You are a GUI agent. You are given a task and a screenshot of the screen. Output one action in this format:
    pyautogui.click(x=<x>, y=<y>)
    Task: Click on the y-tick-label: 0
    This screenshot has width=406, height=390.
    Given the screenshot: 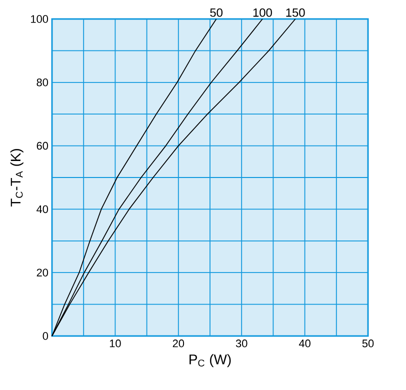 What is the action you would take?
    pyautogui.click(x=45, y=336)
    